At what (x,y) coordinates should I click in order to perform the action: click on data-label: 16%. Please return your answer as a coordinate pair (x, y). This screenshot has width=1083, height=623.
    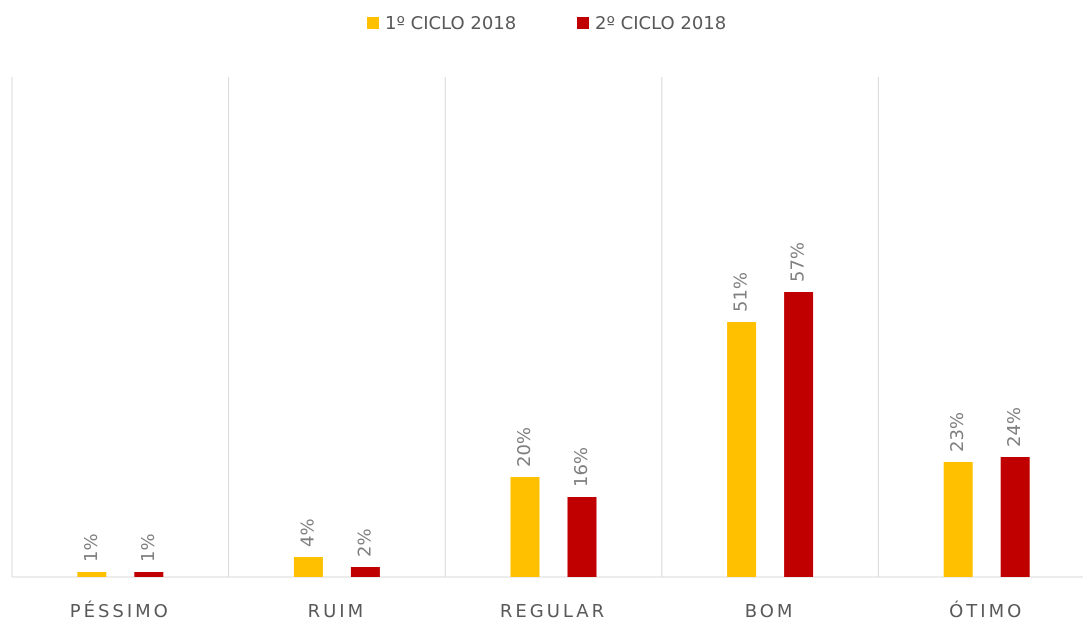
    Looking at the image, I should click on (581, 467).